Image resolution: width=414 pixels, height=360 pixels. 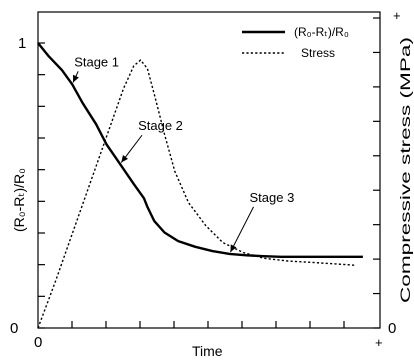 I want to click on annotation-stage-2: Stage 2, so click(x=160, y=125).